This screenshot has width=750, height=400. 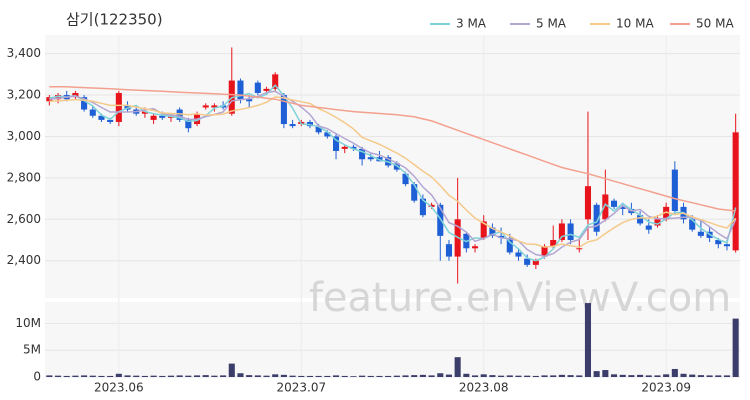 I want to click on watermark: feature.enViewV.com, so click(x=520, y=298).